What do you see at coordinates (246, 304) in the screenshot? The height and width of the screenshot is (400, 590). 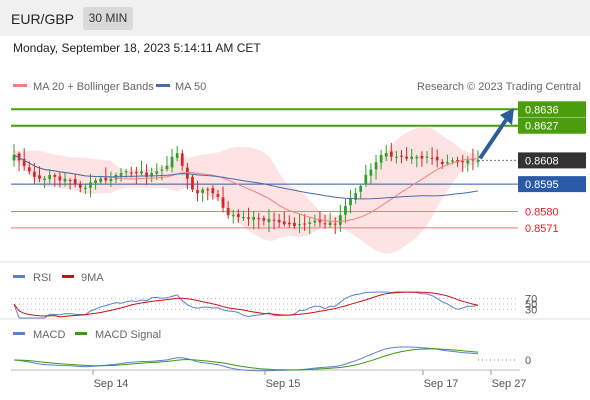 I see `rsi-ma-line` at bounding box center [246, 304].